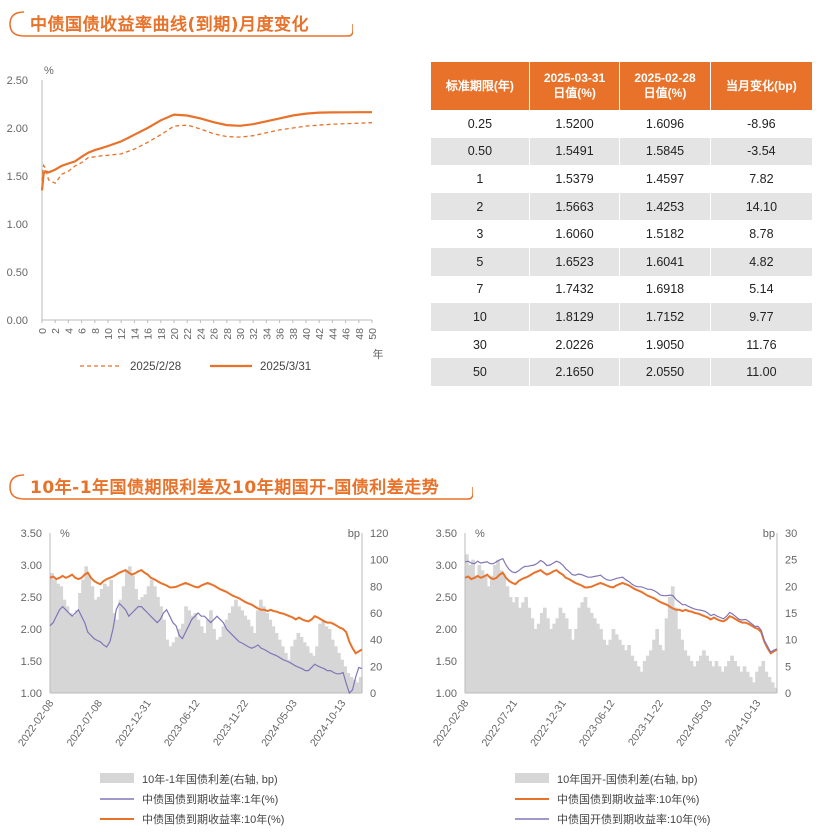 The width and height of the screenshot is (820, 839). I want to click on right-axis-unit-label: bp, so click(354, 534).